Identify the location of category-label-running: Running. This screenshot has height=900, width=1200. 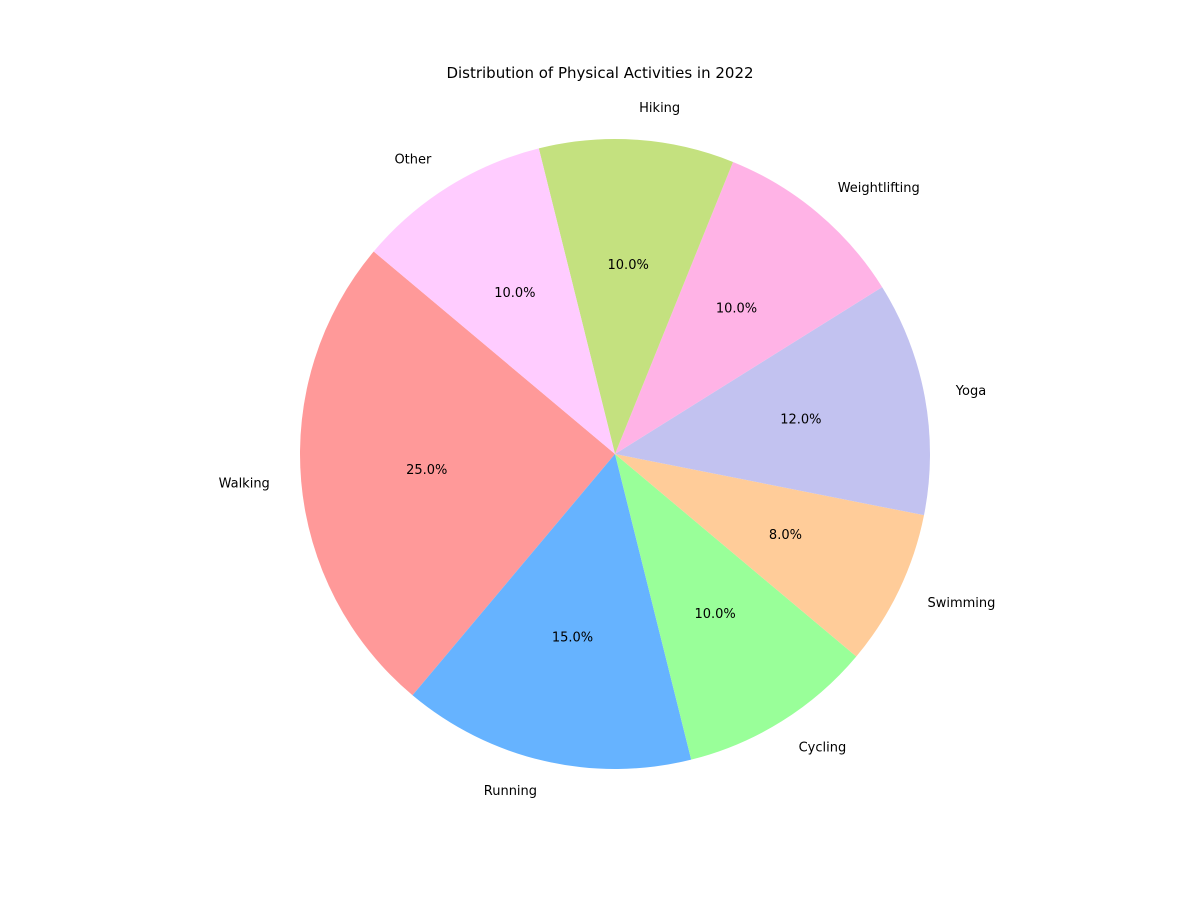
(510, 791).